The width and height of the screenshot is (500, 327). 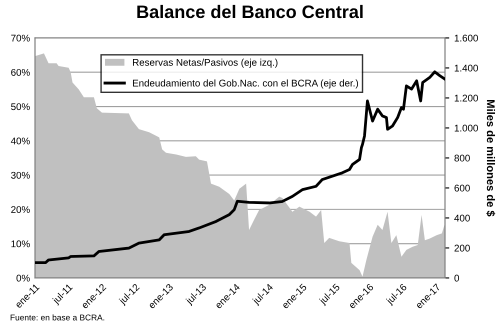 What do you see at coordinates (466, 98) in the screenshot?
I see `y2-tick-label: 1.200` at bounding box center [466, 98].